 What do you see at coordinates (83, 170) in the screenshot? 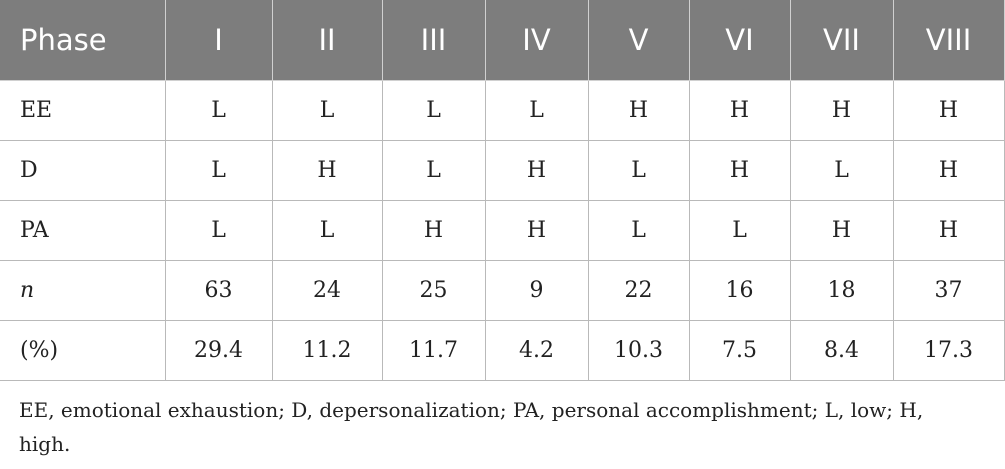
I see `row-label: D` at bounding box center [83, 170].